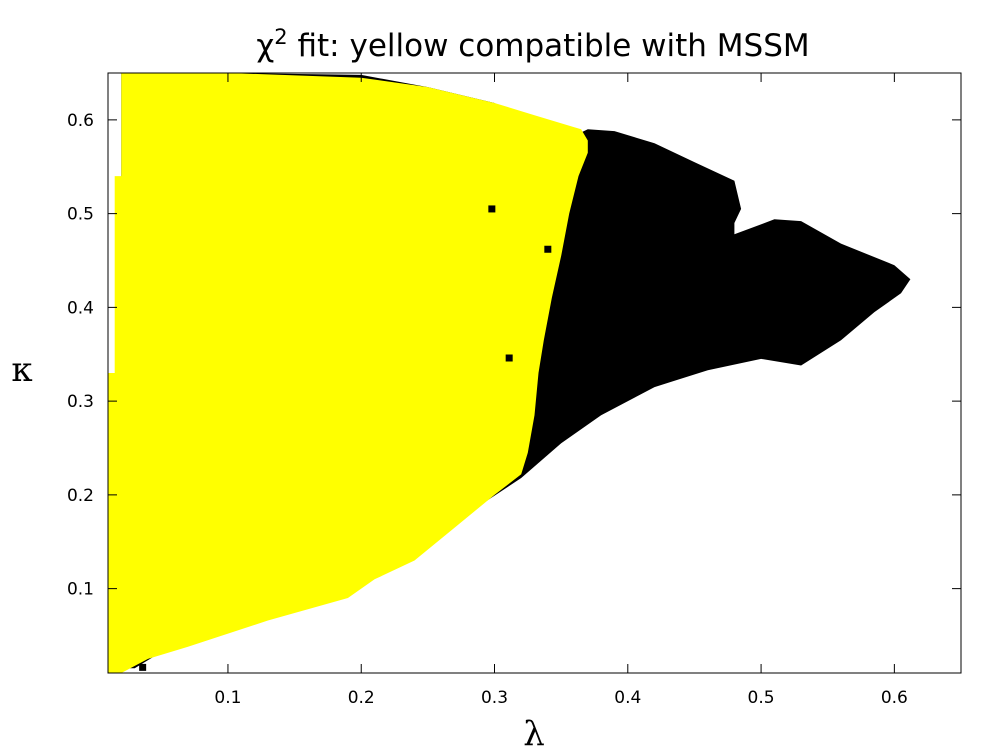 This screenshot has height=750, width=1000. What do you see at coordinates (265, 46) in the screenshot?
I see `title-symbol: χ` at bounding box center [265, 46].